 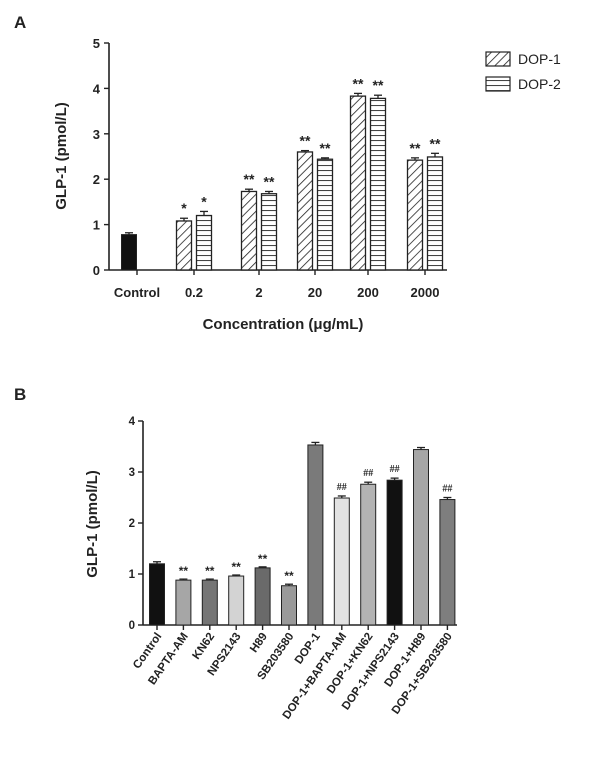 What do you see at coordinates (96, 225) in the screenshot?
I see `panel-a-y-tick-label: 1` at bounding box center [96, 225].